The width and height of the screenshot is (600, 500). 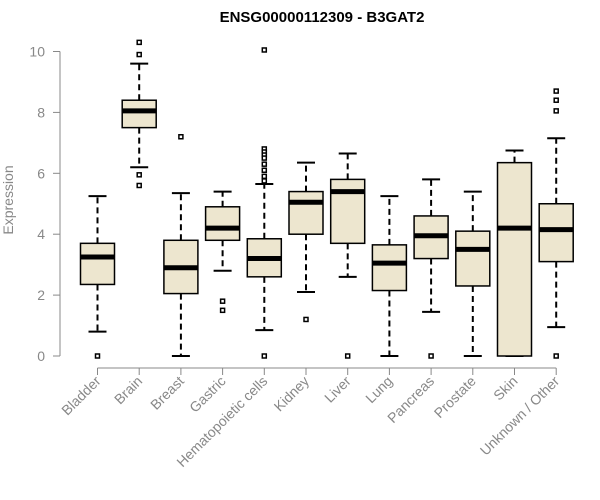 What do you see at coordinates (322, 17) in the screenshot?
I see `chart-title: ENSG00000112309 - B3GAT2` at bounding box center [322, 17].